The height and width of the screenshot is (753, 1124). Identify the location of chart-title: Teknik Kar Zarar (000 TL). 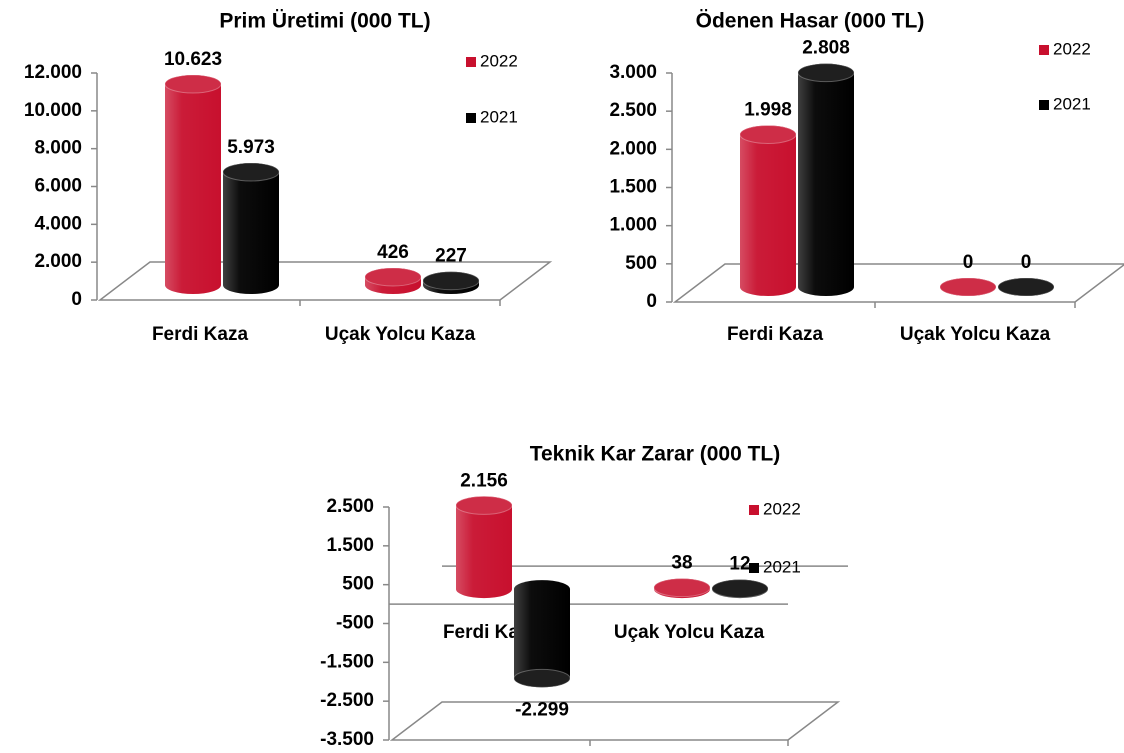
(655, 454).